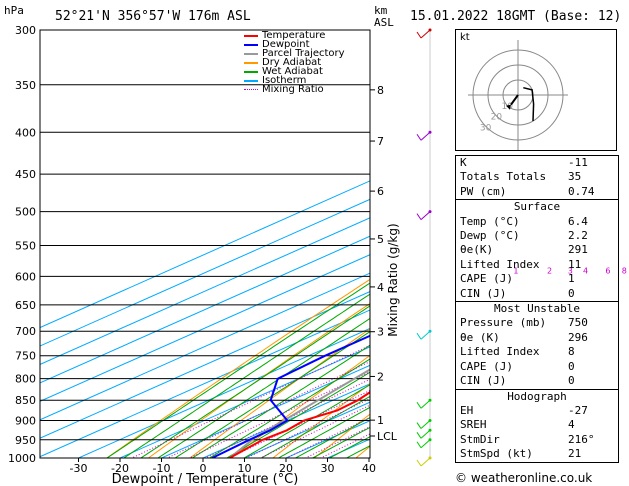 This screenshot has width=629, height=486. I want to click on index-row: CIN (J) 0, so click(537, 294).